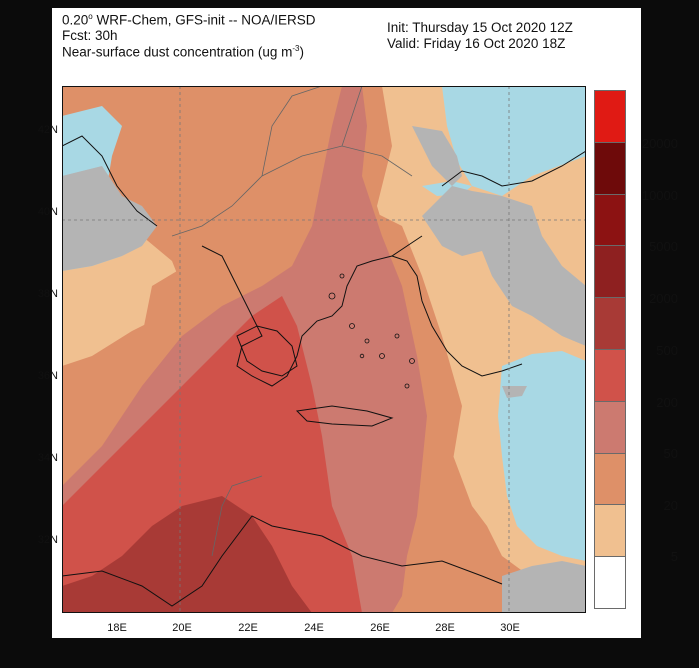 This screenshot has width=699, height=668. I want to click on legend-label-2000: 2000, so click(663, 298).